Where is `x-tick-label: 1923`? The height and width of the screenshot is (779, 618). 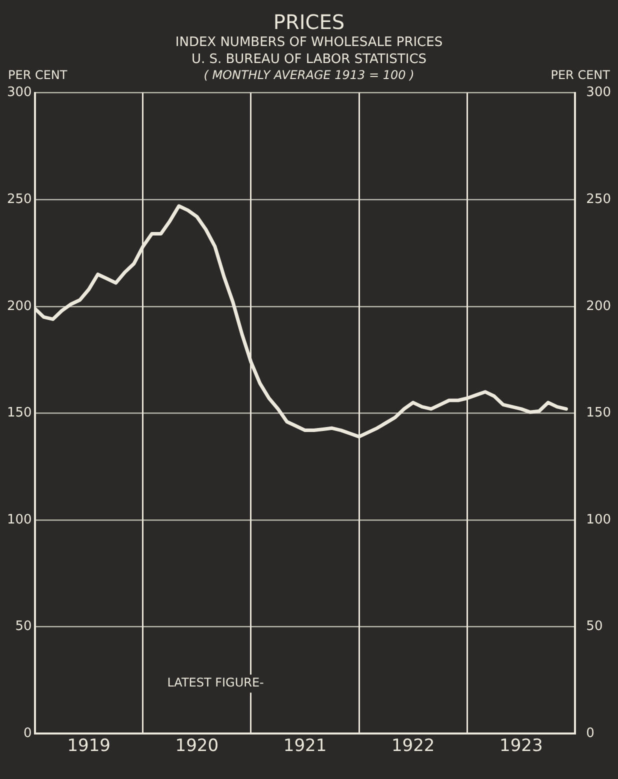
x-tick-label: 1923 is located at coordinates (521, 746).